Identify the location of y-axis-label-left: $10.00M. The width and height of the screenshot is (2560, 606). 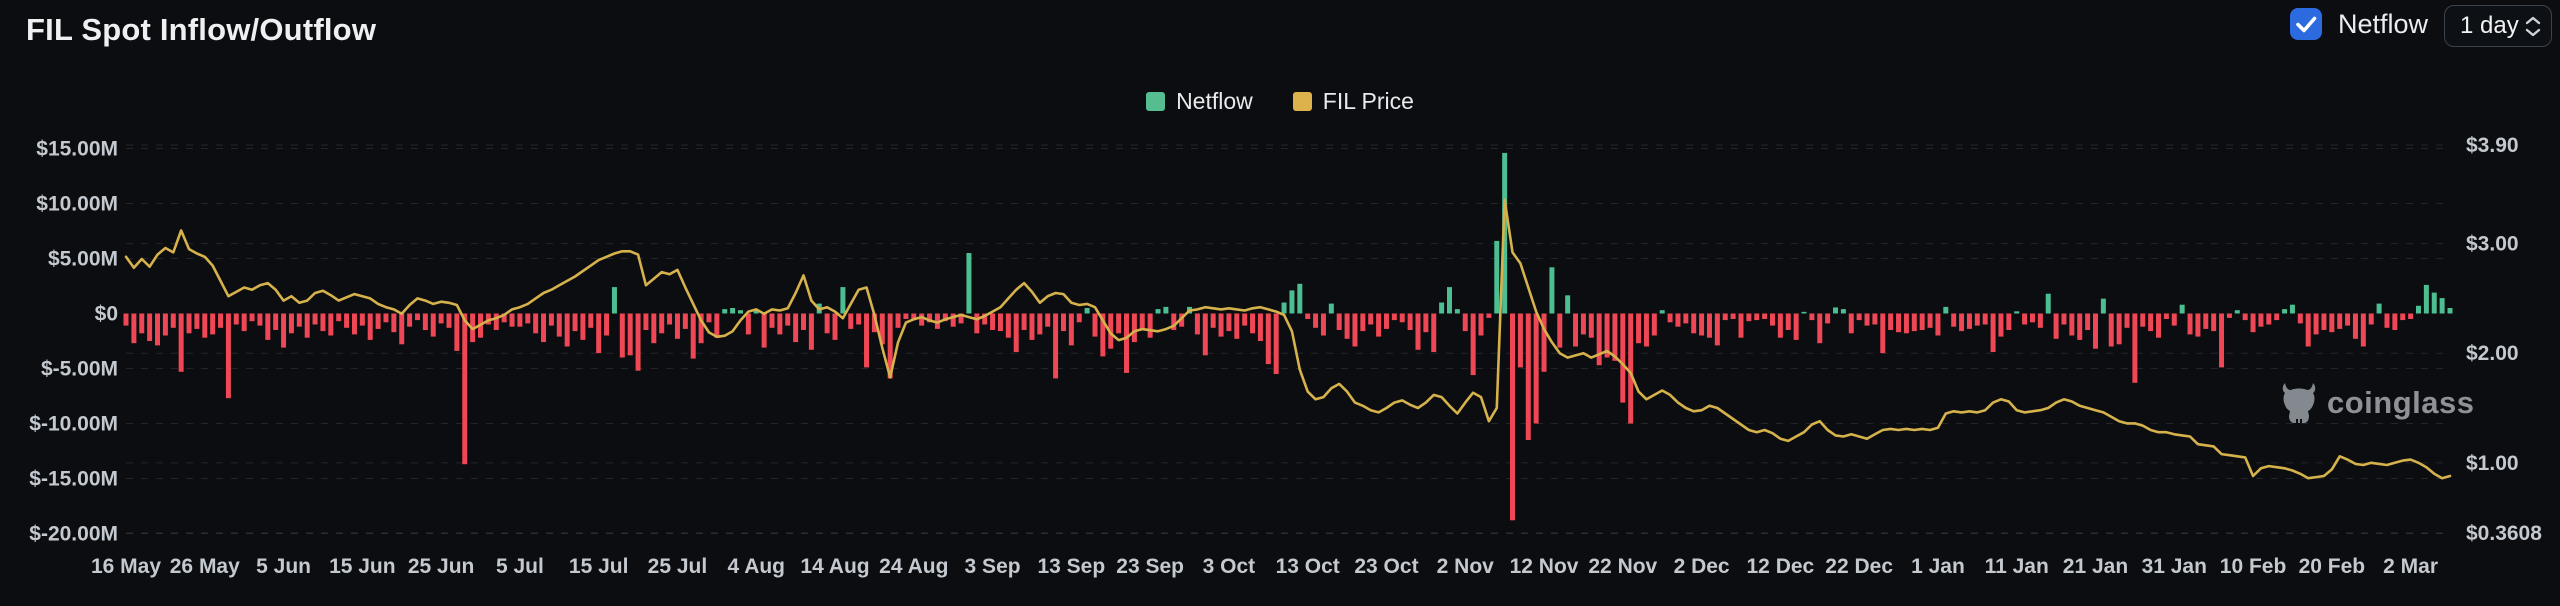
(77, 204).